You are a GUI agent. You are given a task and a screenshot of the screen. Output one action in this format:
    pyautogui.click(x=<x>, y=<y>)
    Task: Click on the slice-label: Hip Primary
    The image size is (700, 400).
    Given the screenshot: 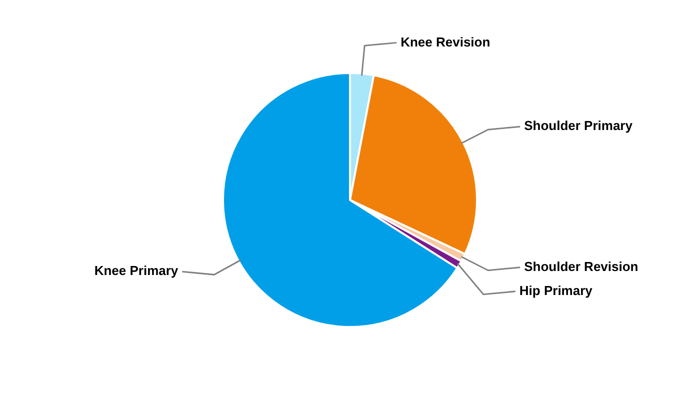 What is the action you would take?
    pyautogui.click(x=556, y=290)
    